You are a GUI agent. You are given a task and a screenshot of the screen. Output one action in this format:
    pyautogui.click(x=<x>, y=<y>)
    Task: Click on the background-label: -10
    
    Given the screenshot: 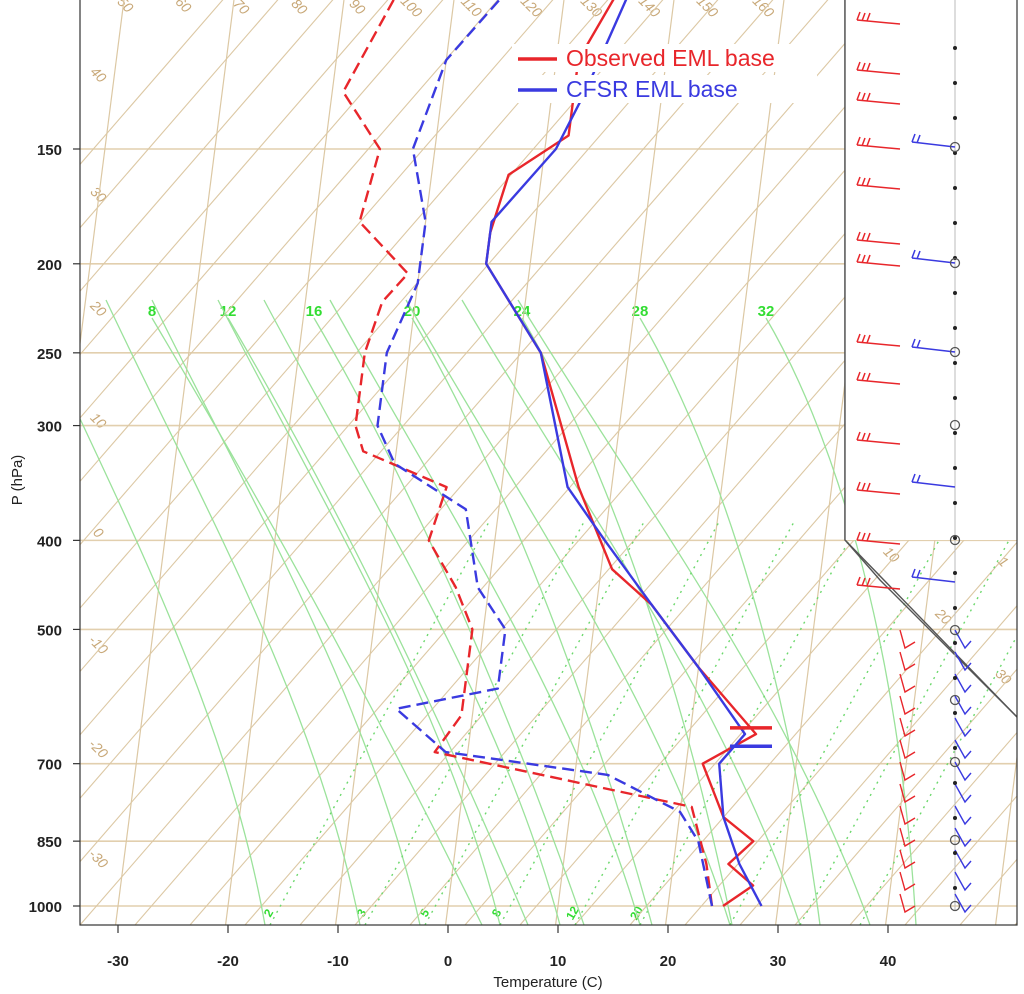 What is the action you would take?
    pyautogui.click(x=99, y=645)
    